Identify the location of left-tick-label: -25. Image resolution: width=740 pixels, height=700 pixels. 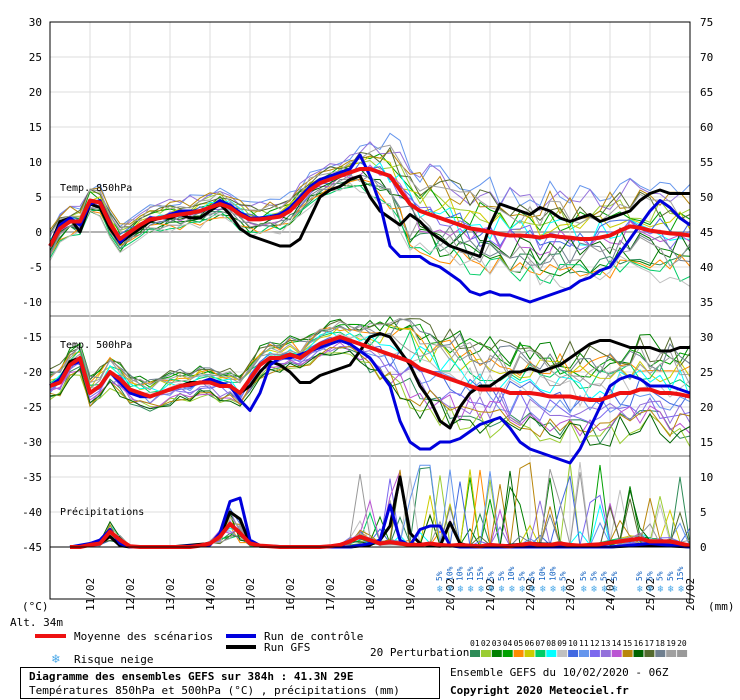
(32, 407).